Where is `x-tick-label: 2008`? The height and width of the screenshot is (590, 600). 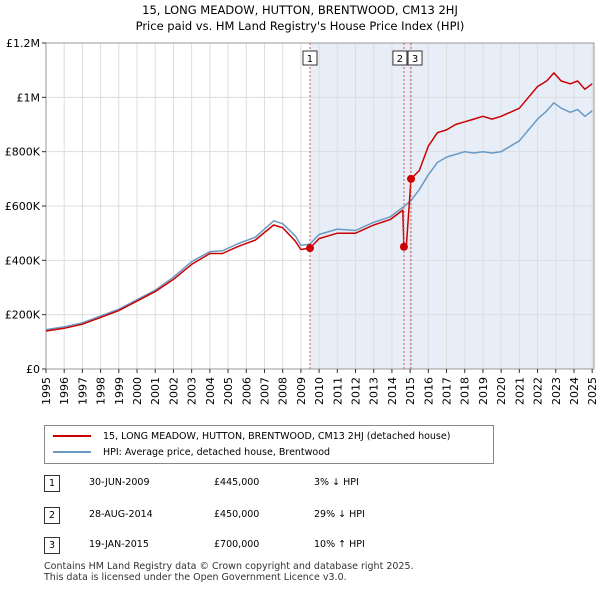
x-tick-label: 2008 is located at coordinates (283, 391).